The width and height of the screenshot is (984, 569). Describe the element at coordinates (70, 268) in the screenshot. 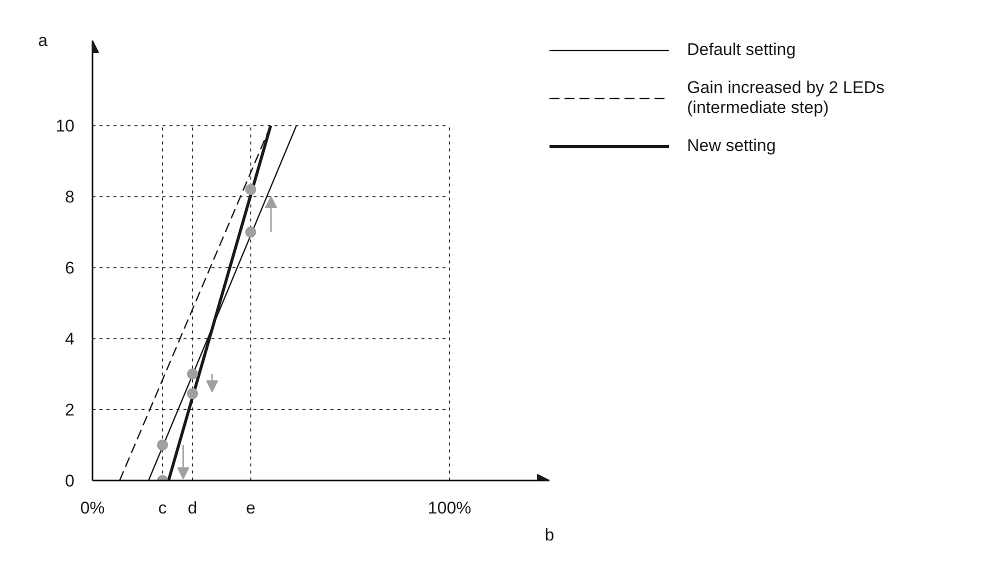

I see `y-tick-label: 6` at that location.